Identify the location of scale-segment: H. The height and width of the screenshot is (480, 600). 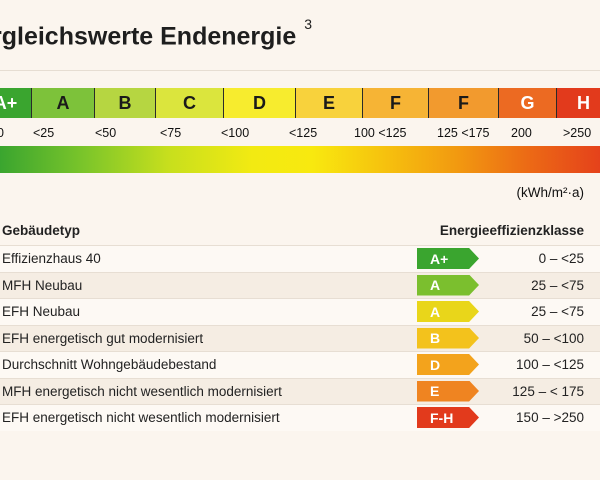
(578, 103).